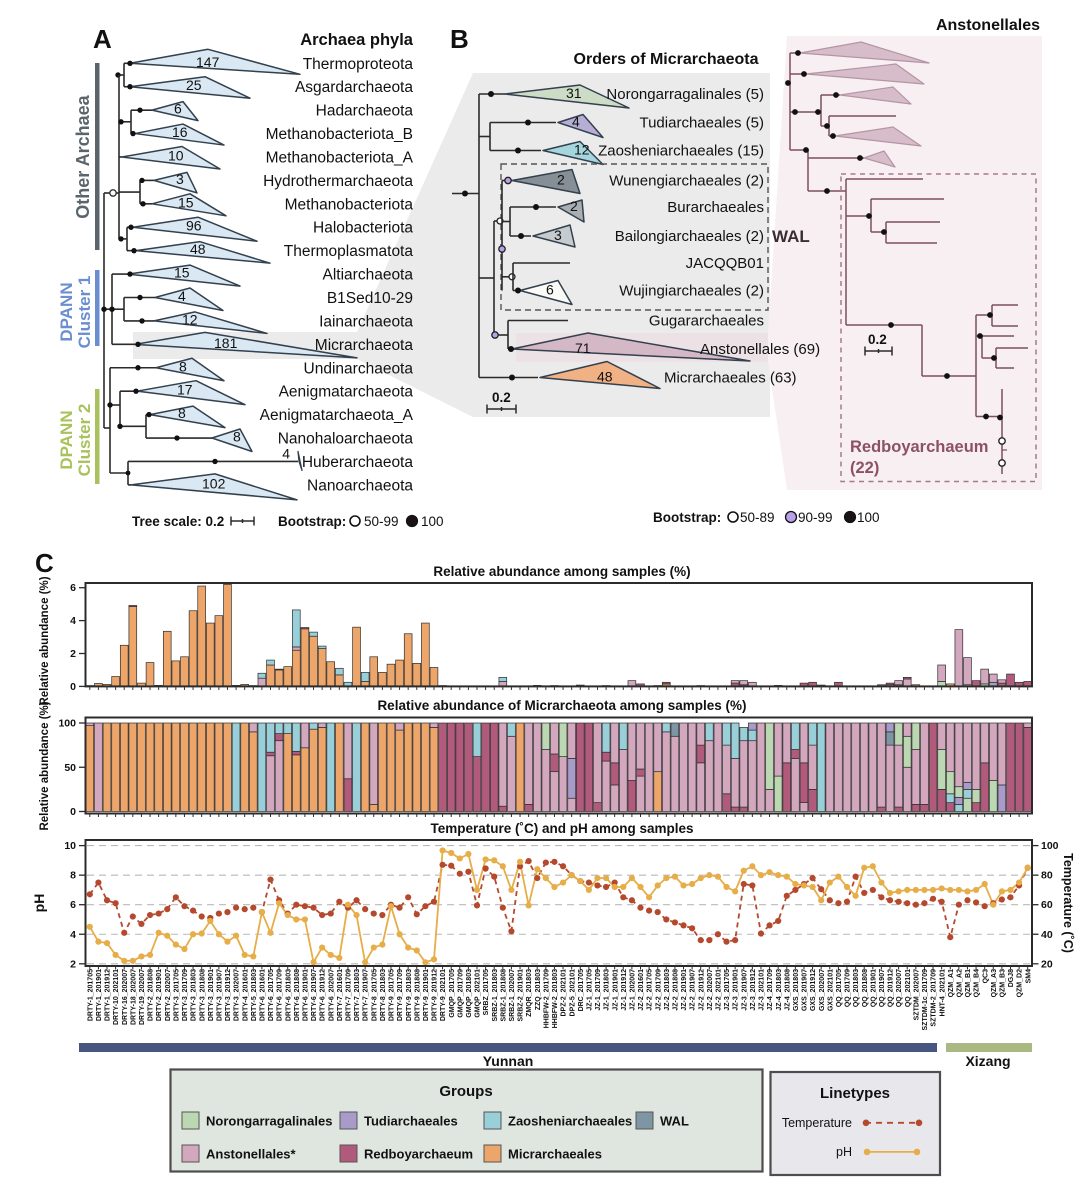 This screenshot has height=1189, width=1080. Describe the element at coordinates (459, 39) in the screenshot. I see `svg-text: B` at that location.